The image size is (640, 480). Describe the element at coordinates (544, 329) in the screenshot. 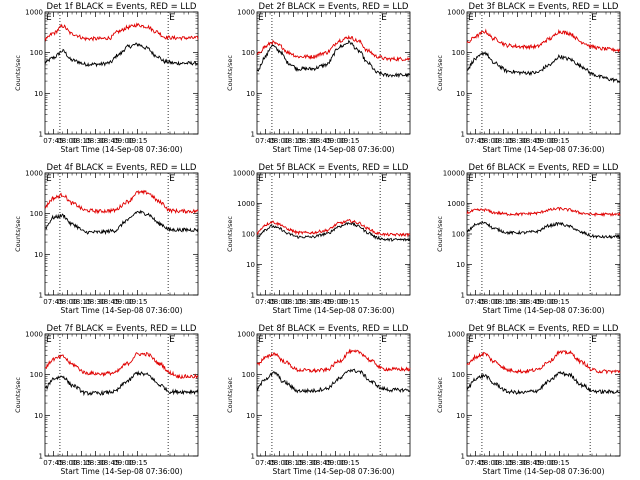

I see `chart-title: Det 9f BLACK = Events, RED = LLD` at that location.